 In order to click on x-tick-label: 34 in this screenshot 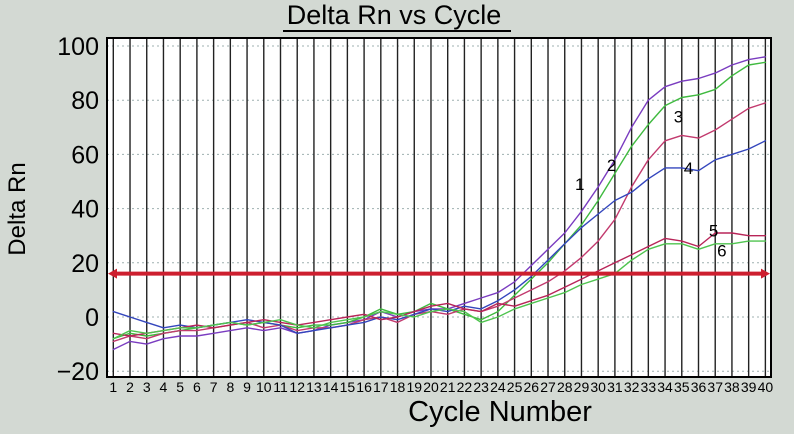, I will do `click(665, 387)`.